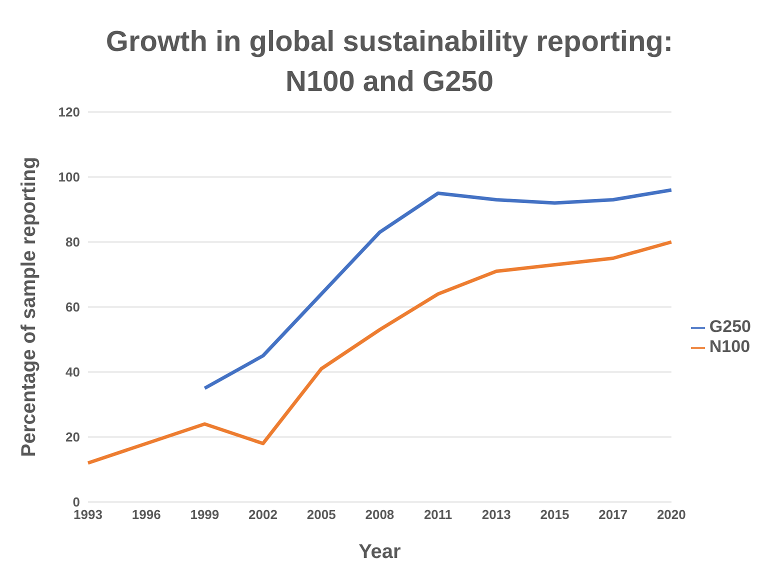 The image size is (779, 579). I want to click on y-tick-label: 120, so click(69, 112).